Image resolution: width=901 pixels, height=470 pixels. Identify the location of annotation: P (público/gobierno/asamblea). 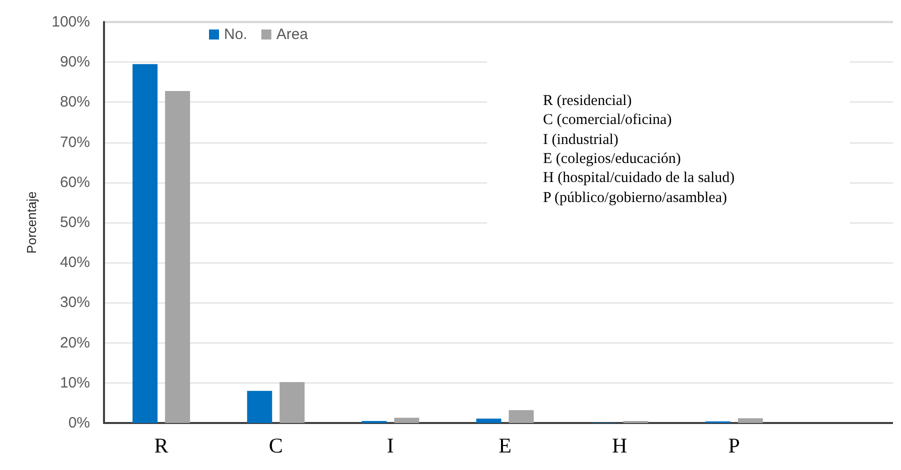
(635, 198).